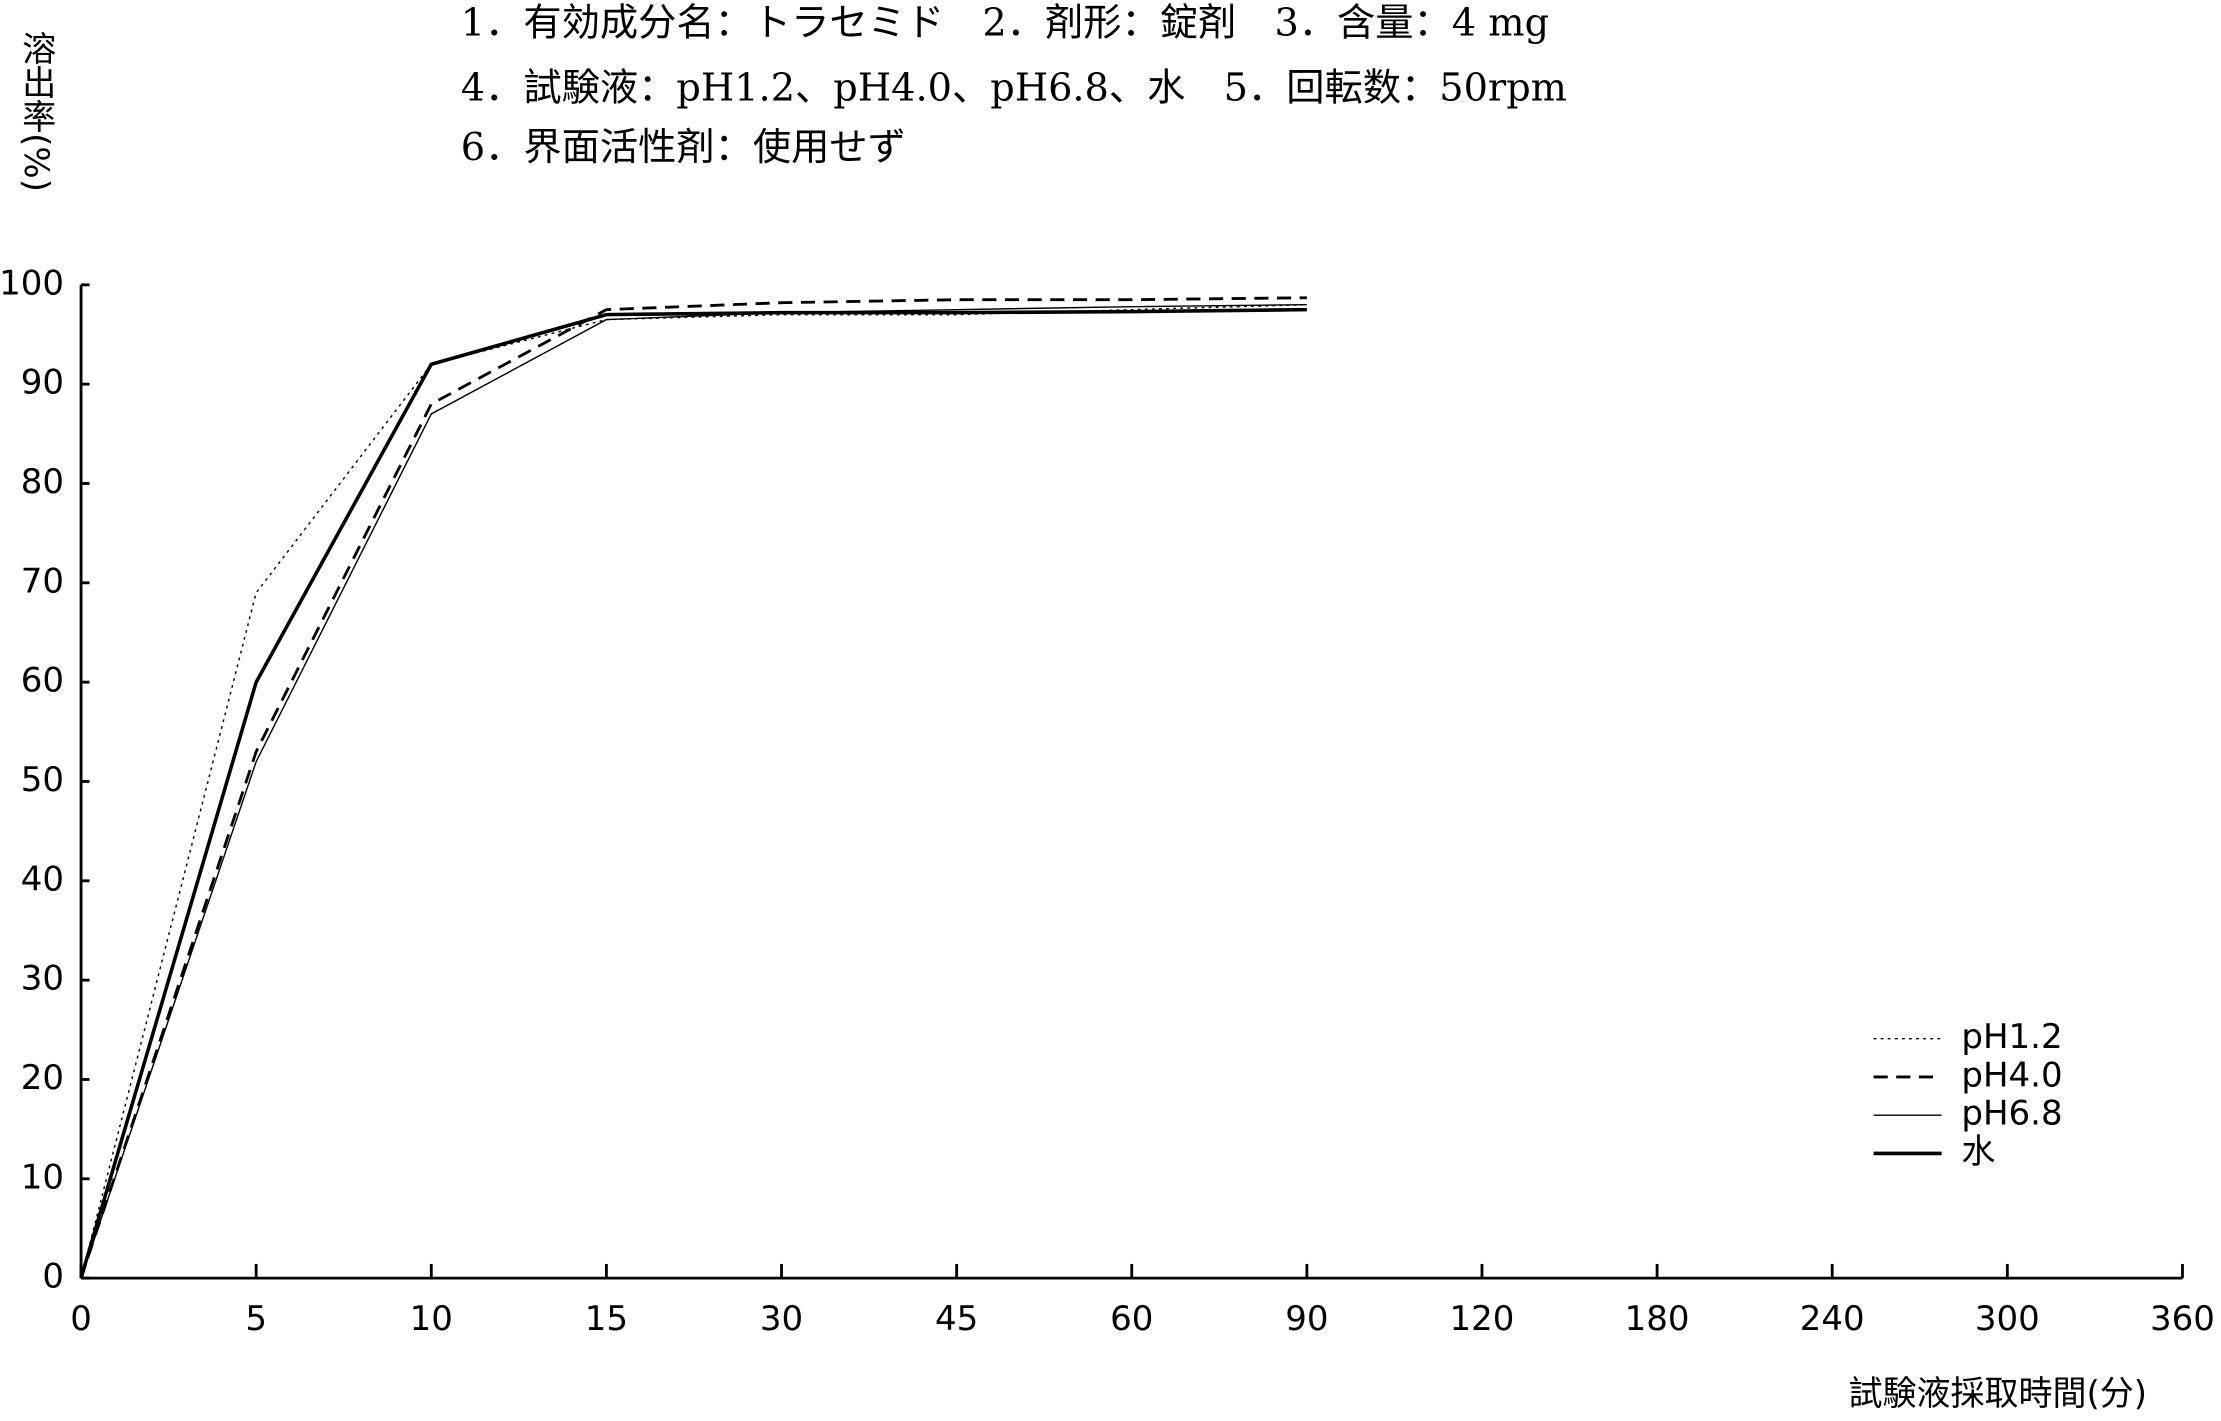 This screenshot has height=1421, width=2221. What do you see at coordinates (42, 482) in the screenshot?
I see `y-tick-label: 80` at bounding box center [42, 482].